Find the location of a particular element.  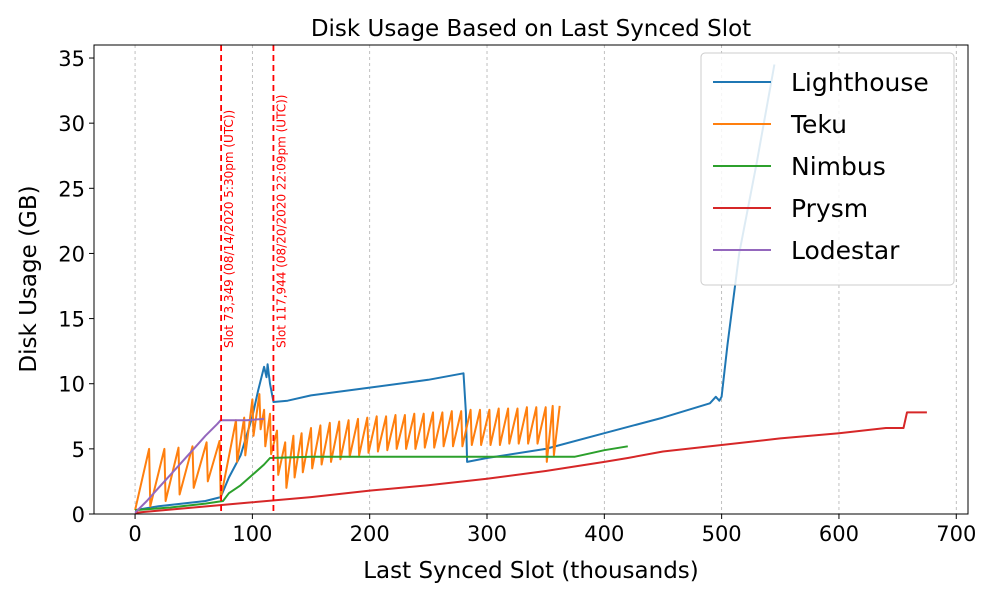

x-tick-label: 500 is located at coordinates (722, 534).